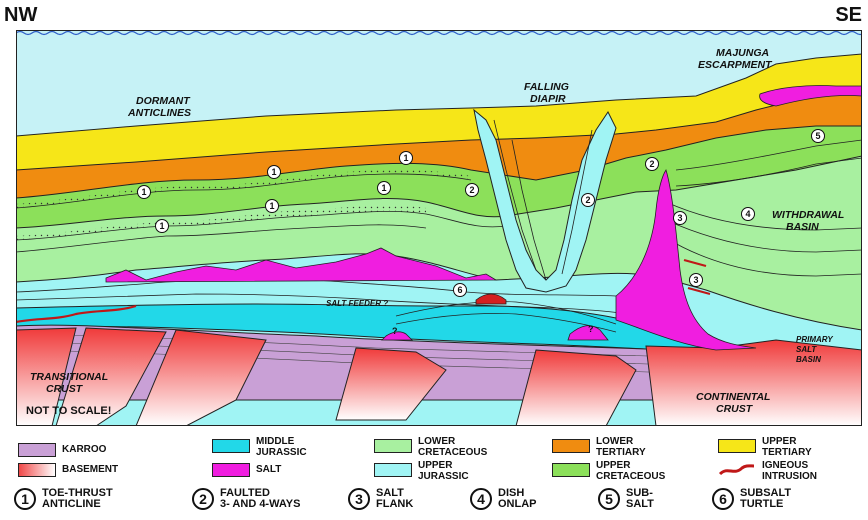 The width and height of the screenshot is (868, 520). What do you see at coordinates (808, 359) in the screenshot?
I see `label-primary-salt-basin: BASIN` at bounding box center [808, 359].